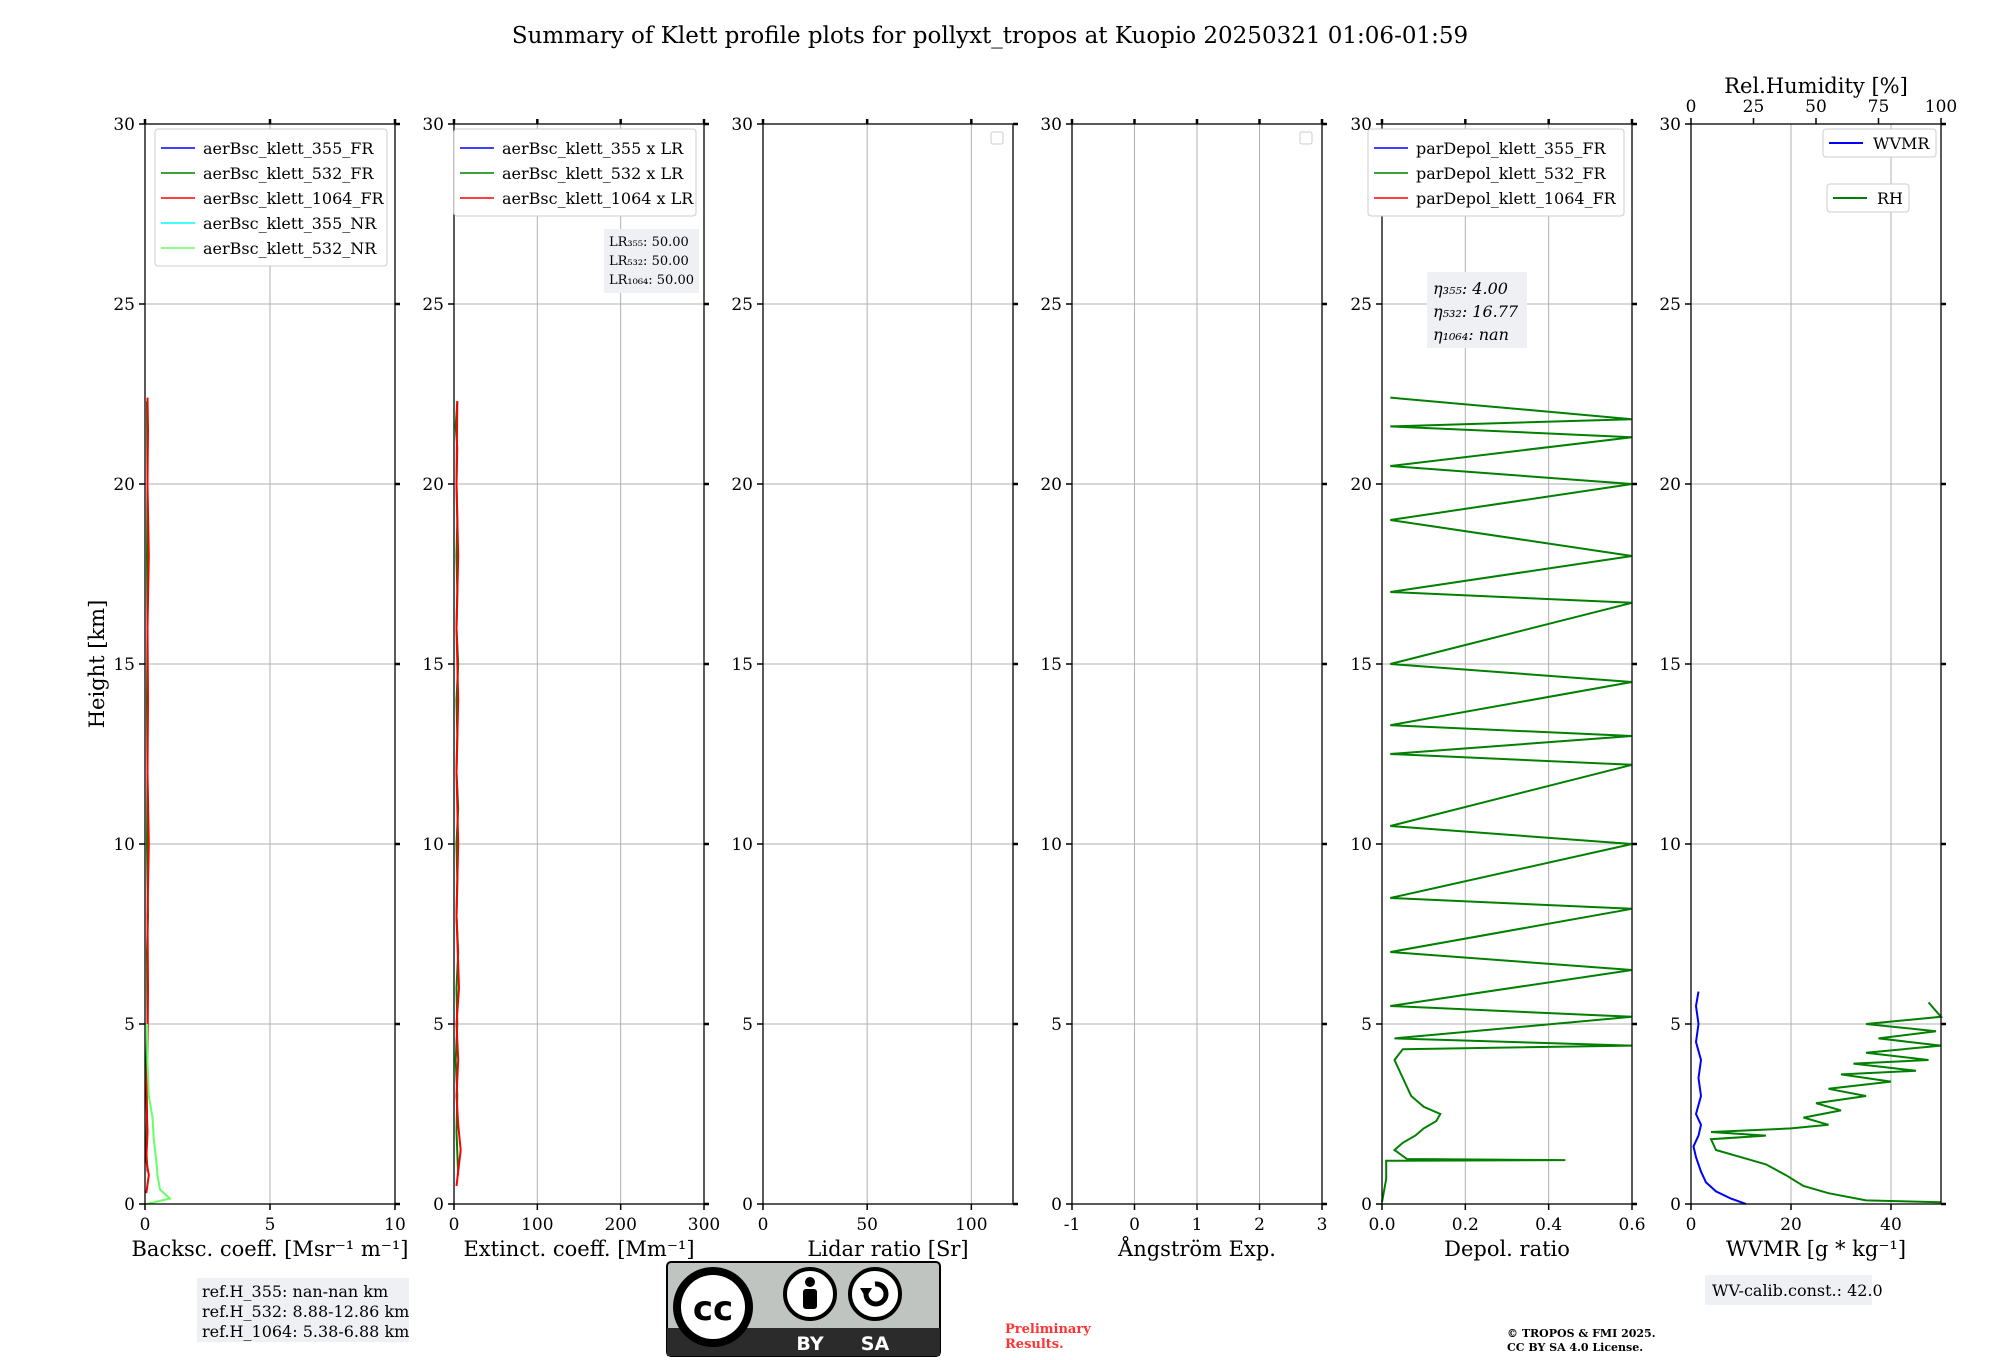  I want to click on x-tick-label: 3, so click(1322, 1225).